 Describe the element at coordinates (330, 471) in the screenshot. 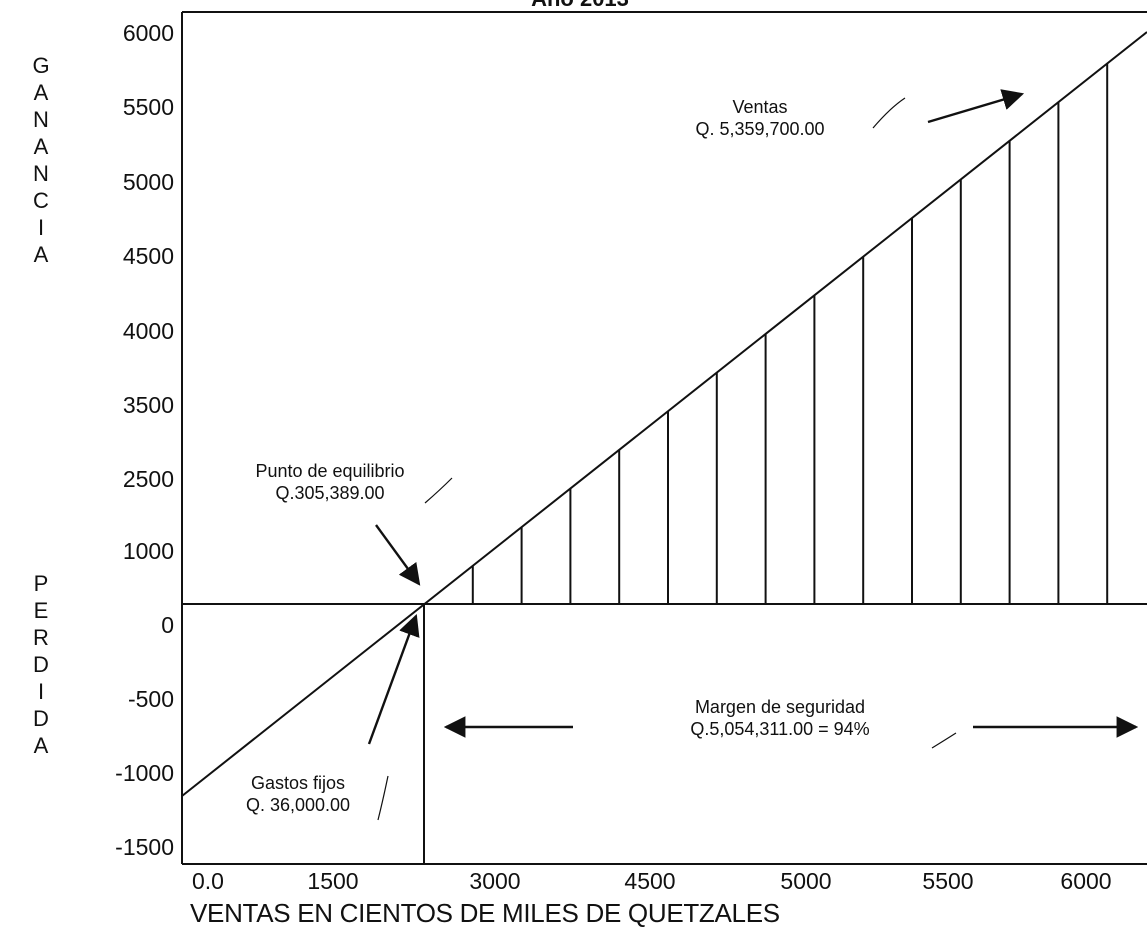

I see `equilibrio-label: Punto de equilibrio` at that location.